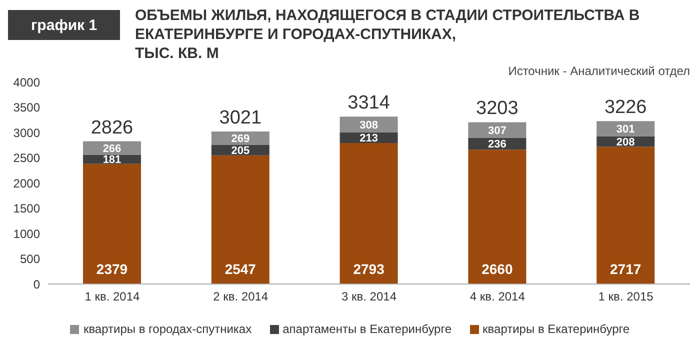 This screenshot has width=700, height=343. What do you see at coordinates (26, 107) in the screenshot?
I see `y-tick-label: 3500` at bounding box center [26, 107].